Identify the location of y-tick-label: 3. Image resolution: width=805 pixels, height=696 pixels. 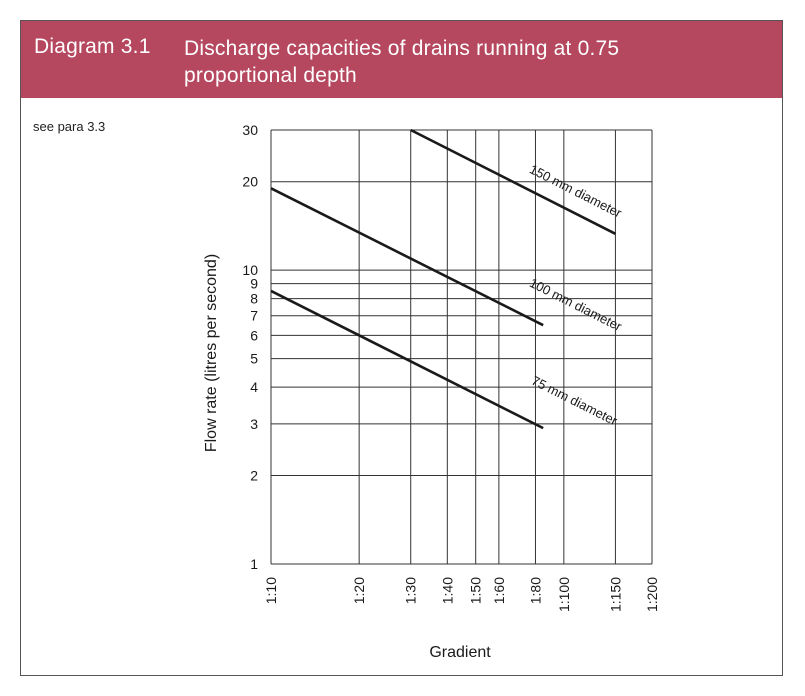
(254, 424).